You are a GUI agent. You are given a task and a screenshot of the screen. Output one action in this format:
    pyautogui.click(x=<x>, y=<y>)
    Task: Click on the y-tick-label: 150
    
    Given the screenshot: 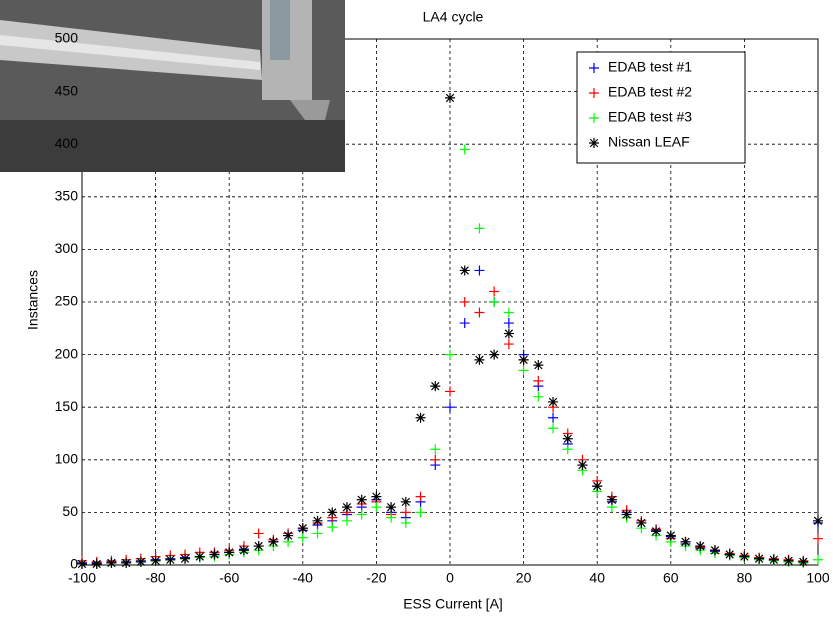 What is the action you would take?
    pyautogui.click(x=67, y=406)
    